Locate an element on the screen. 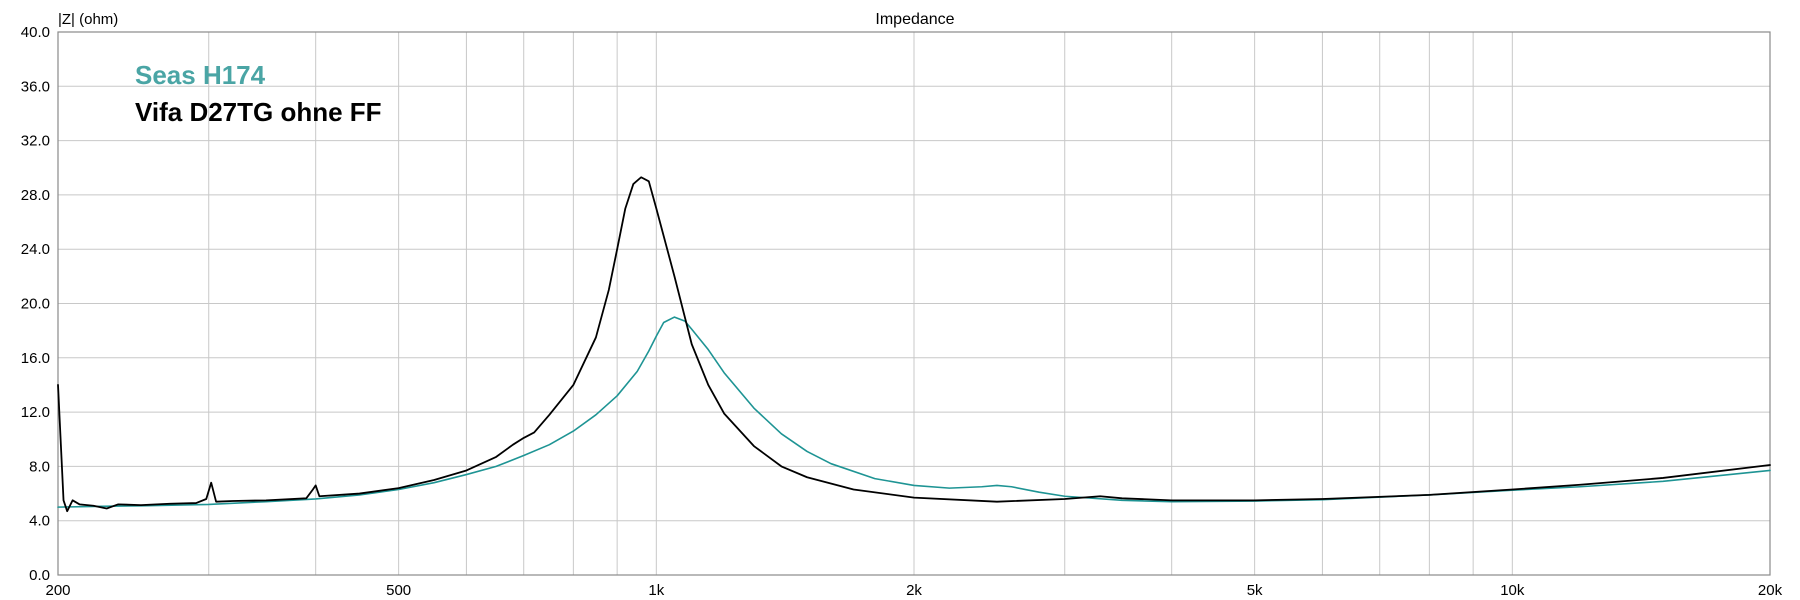 This screenshot has height=600, width=1800. y-tick-label: 36.0 is located at coordinates (35, 86).